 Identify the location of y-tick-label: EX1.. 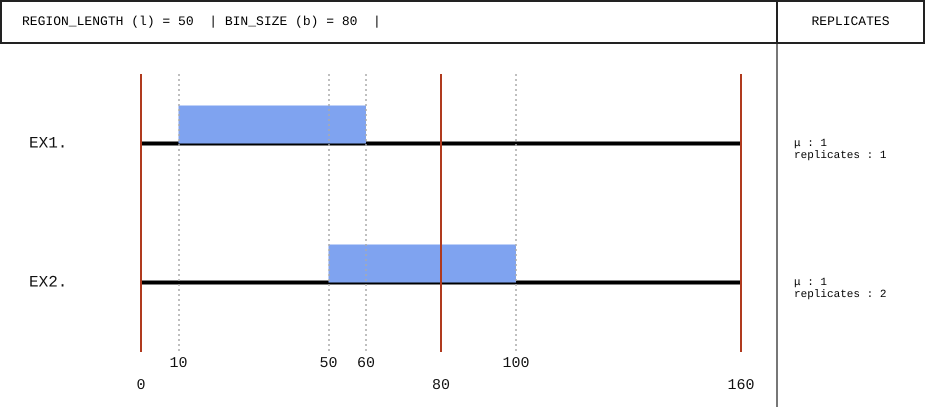
(48, 143).